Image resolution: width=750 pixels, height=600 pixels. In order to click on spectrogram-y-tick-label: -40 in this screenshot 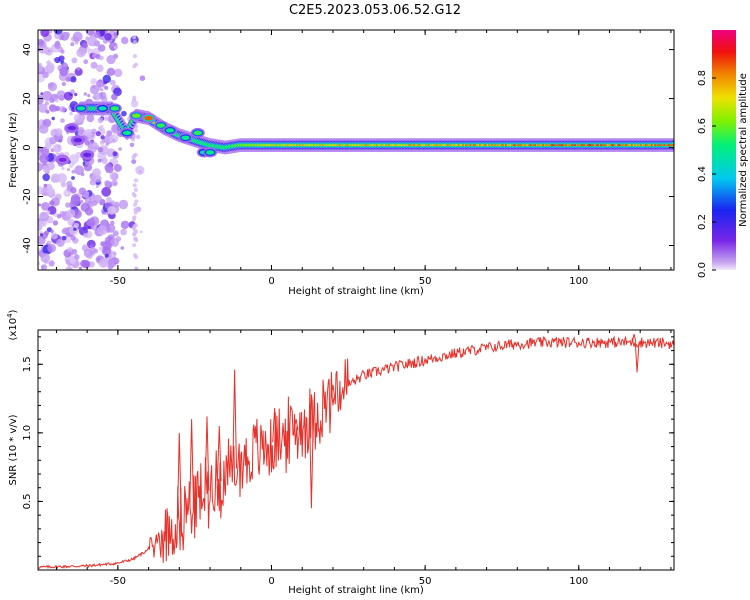, I will do `click(27, 245)`.